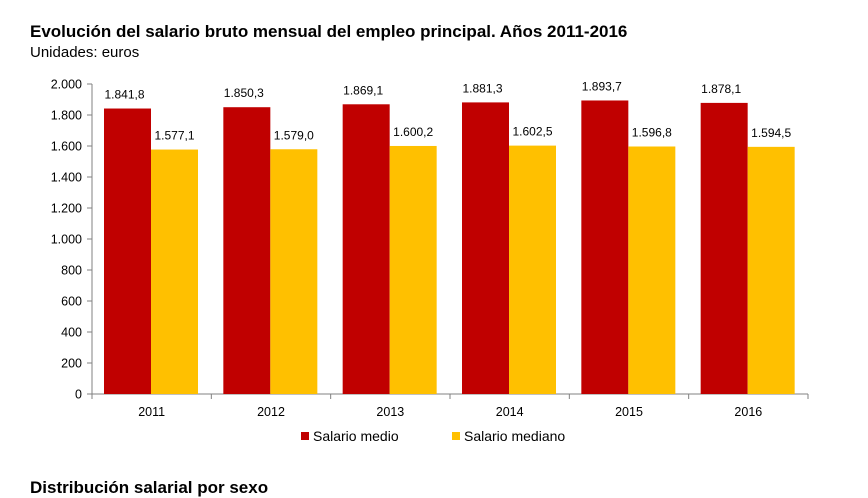  I want to click on x-tick-label: 2016, so click(748, 412).